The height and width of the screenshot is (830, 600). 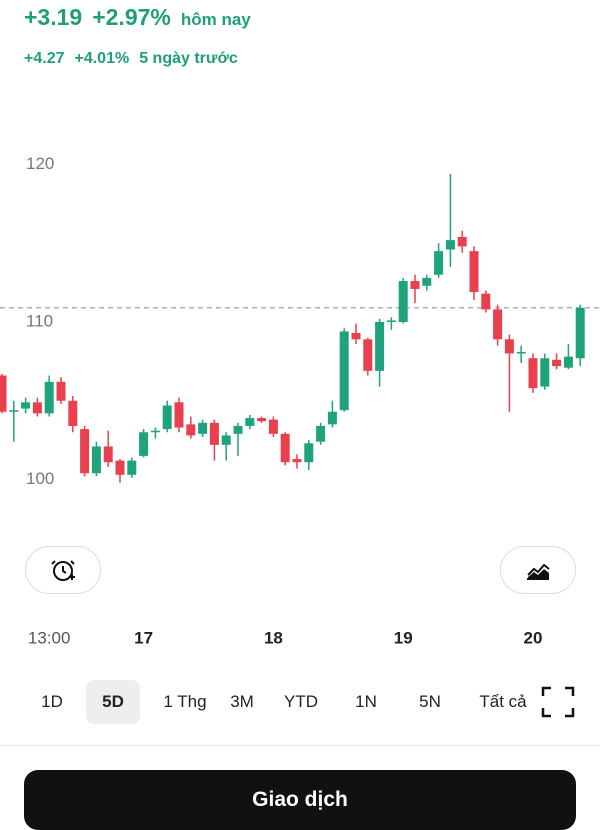 What do you see at coordinates (273, 637) in the screenshot?
I see `x-tick-label: 18` at bounding box center [273, 637].